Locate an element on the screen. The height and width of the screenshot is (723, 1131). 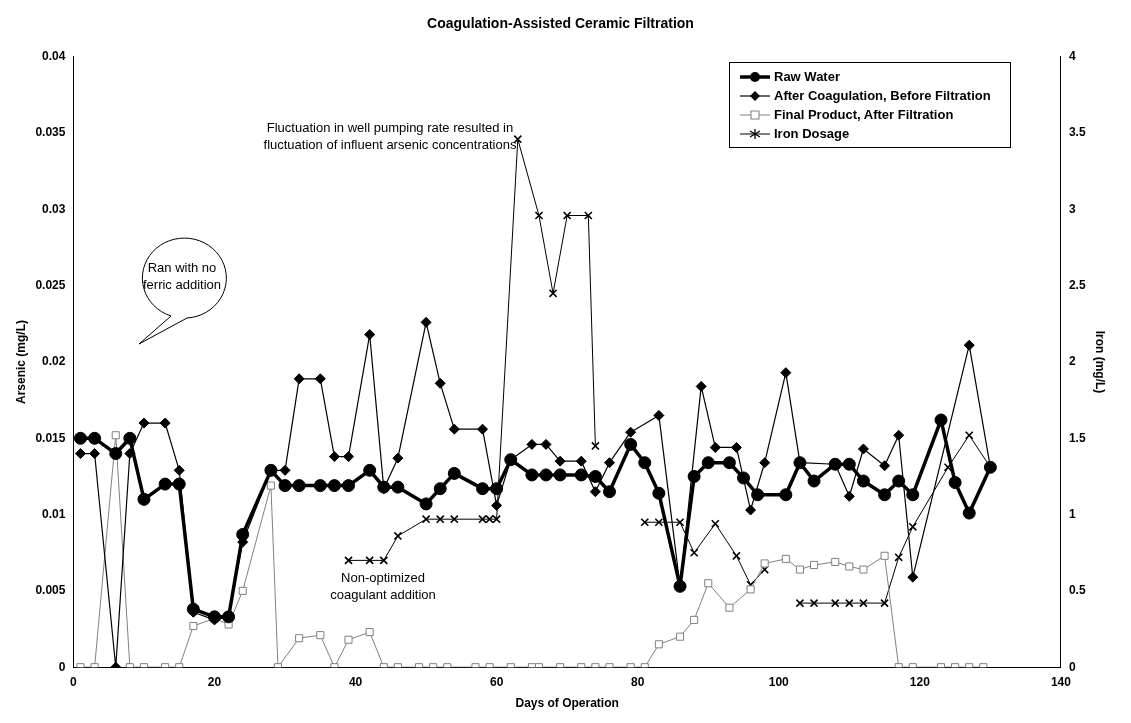
x-tick-label: 20 is located at coordinates (214, 681).